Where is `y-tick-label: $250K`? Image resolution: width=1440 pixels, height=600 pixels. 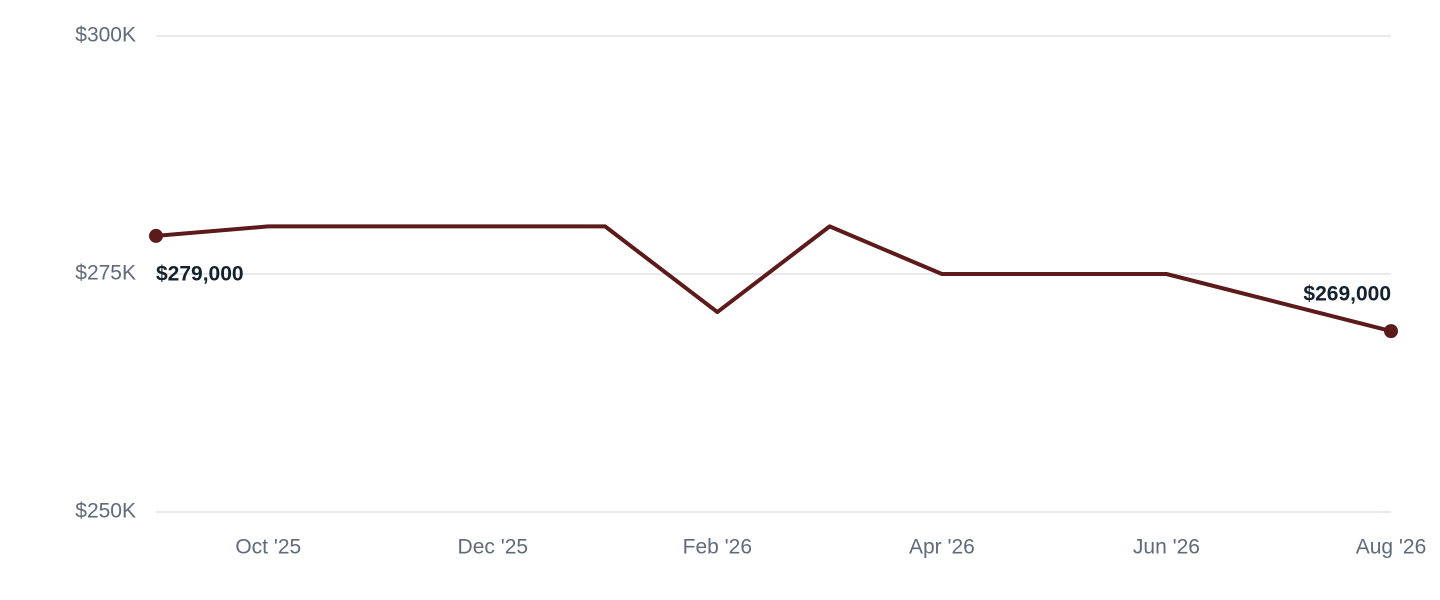
y-tick-label: $250K is located at coordinates (105, 511).